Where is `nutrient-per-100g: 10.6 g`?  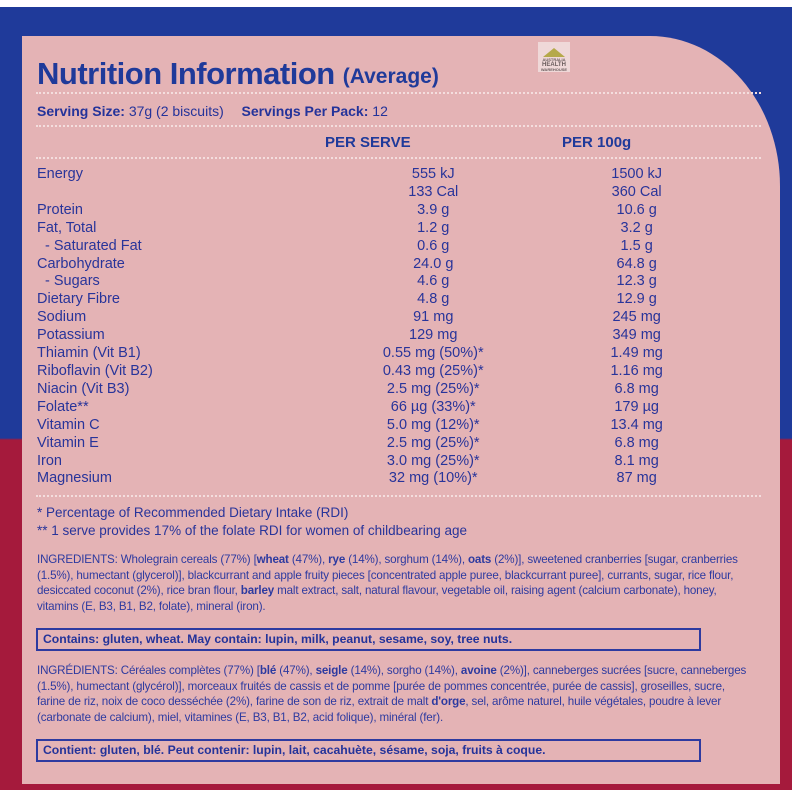 nutrient-per-100g: 10.6 g is located at coordinates (636, 209).